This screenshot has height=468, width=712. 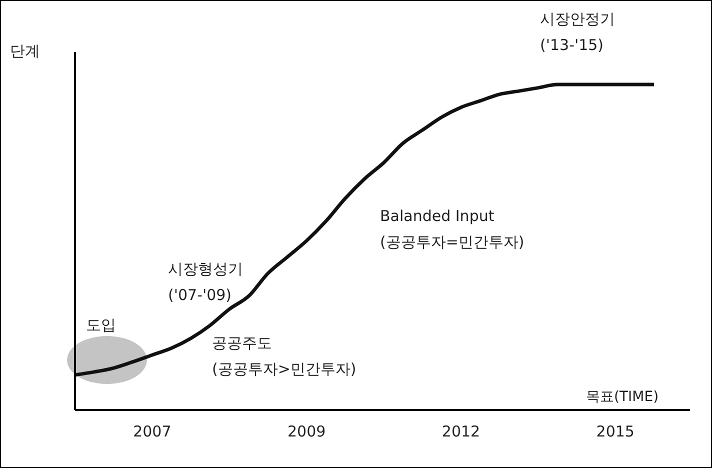 What do you see at coordinates (205, 282) in the screenshot?
I see `annotation: 시장형성기 ('07-'09)` at bounding box center [205, 282].